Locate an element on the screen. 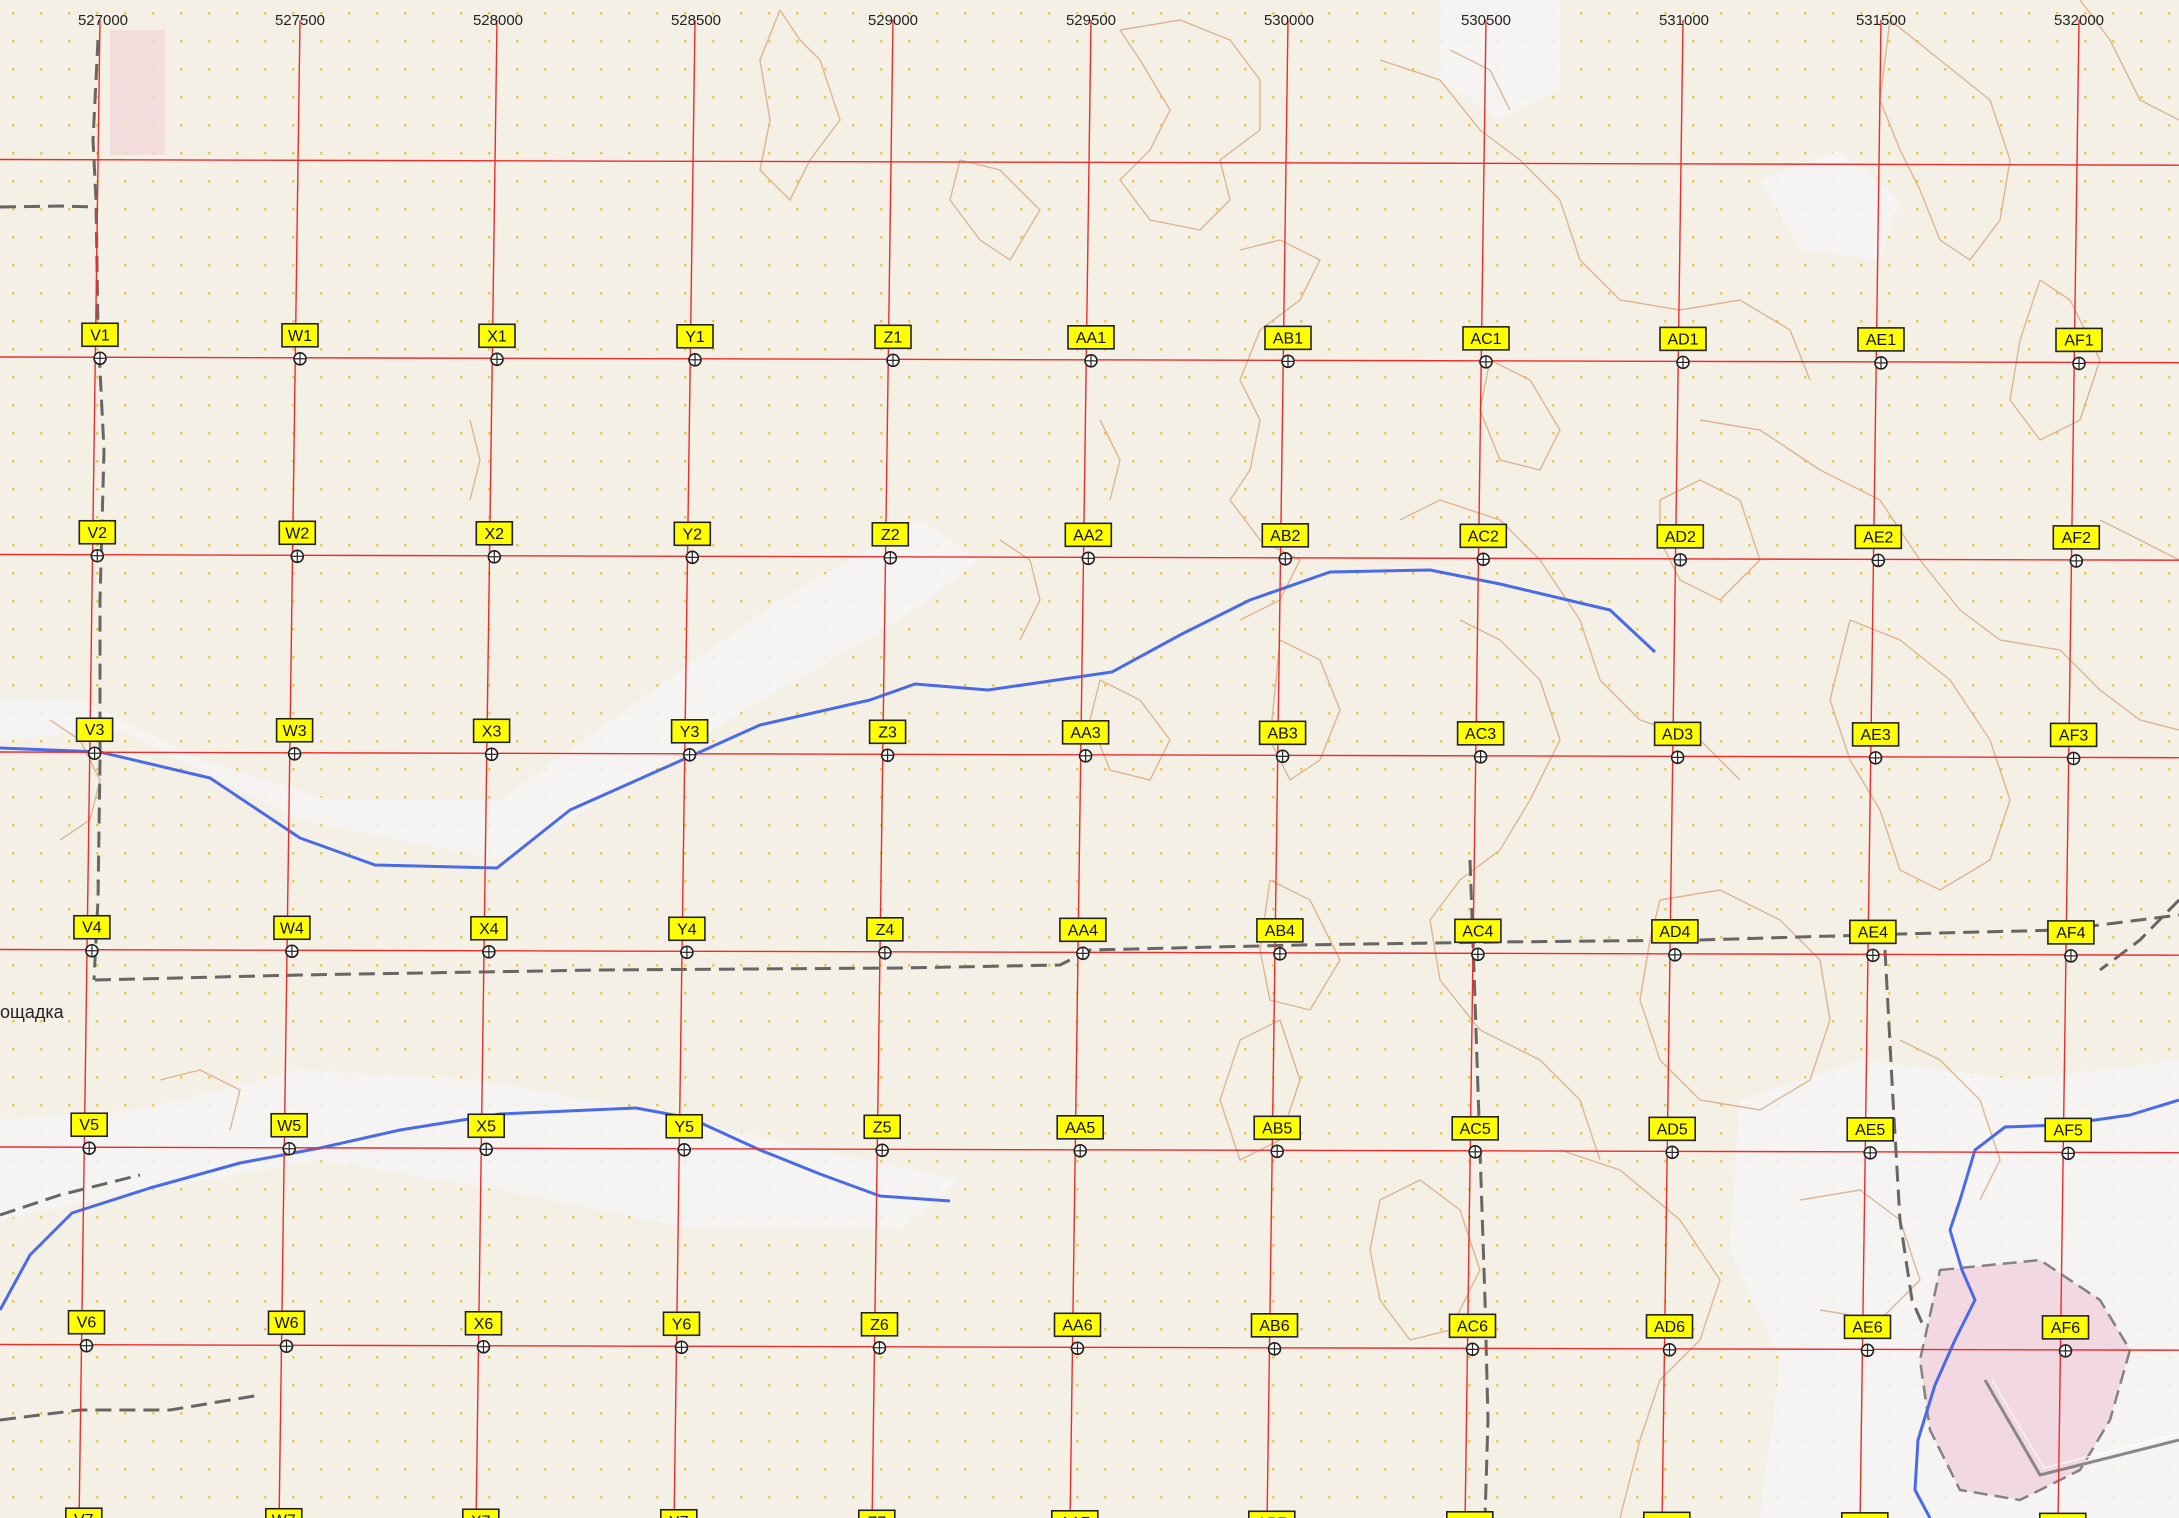  cell-label: W5 is located at coordinates (289, 1125).